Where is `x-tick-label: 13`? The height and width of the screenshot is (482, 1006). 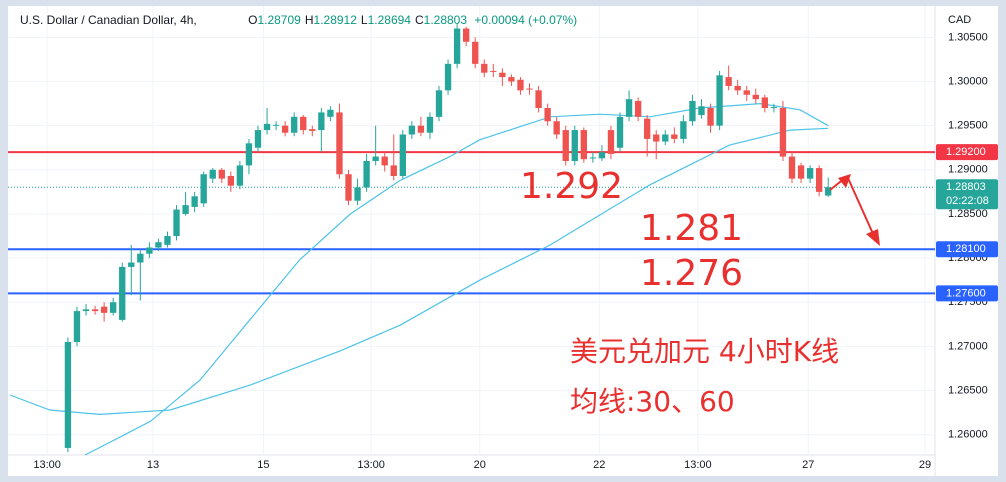
x-tick-label: 13 is located at coordinates (153, 465).